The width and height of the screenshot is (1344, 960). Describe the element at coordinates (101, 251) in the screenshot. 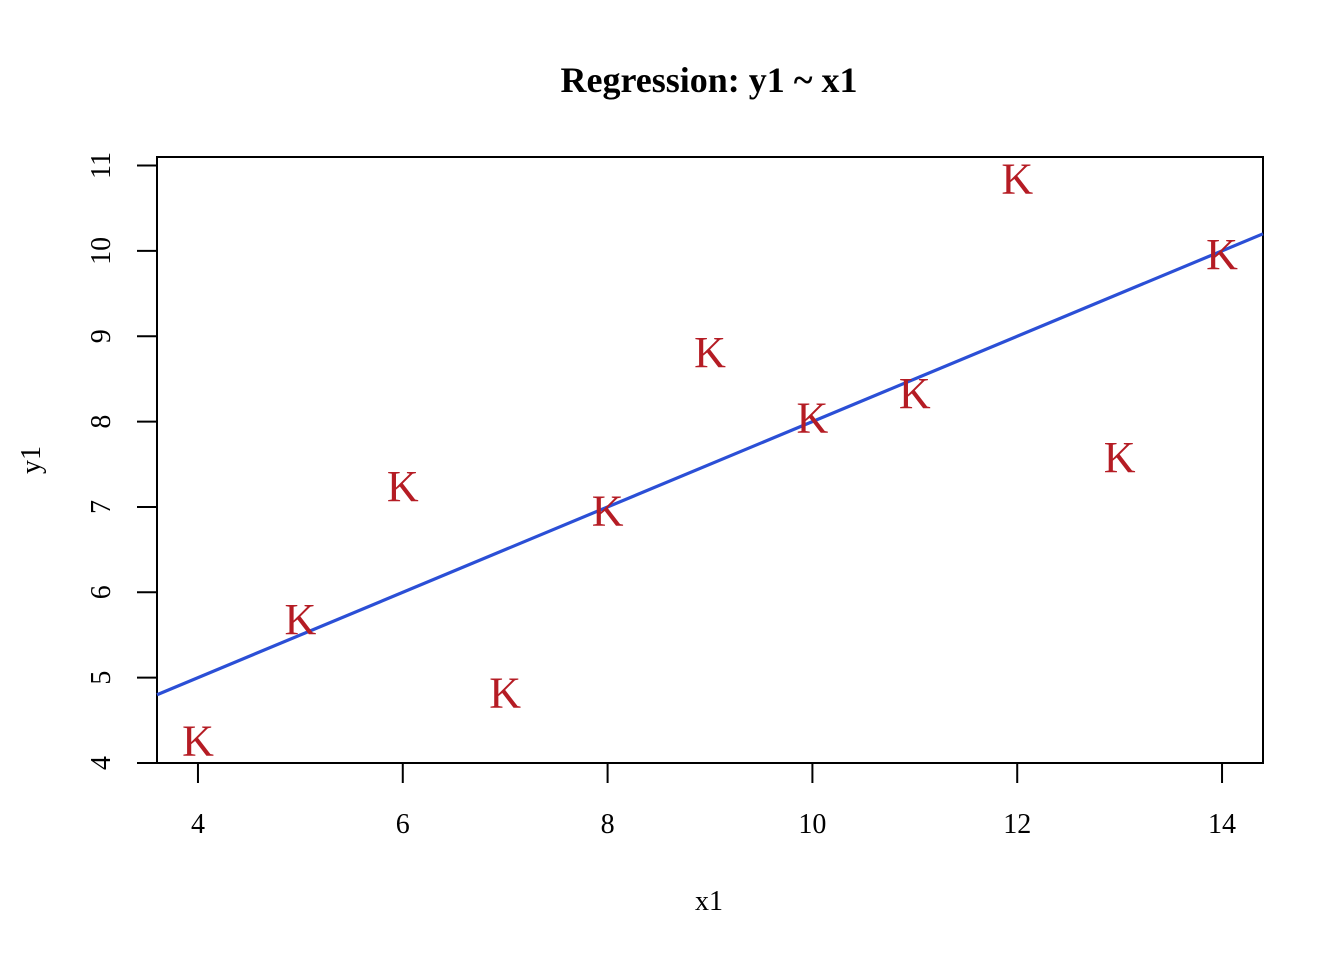

I see `y-tick-label: 10` at that location.